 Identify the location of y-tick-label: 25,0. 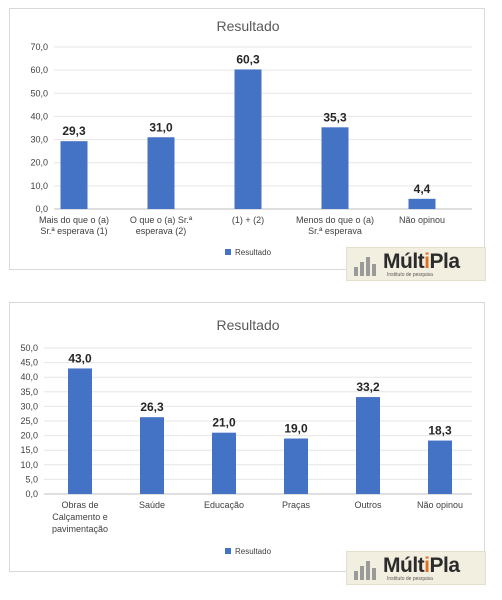
(29, 421).